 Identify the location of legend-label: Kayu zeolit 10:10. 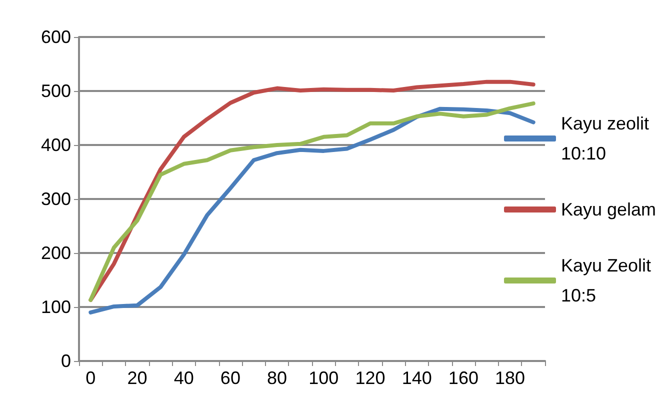
(607, 139).